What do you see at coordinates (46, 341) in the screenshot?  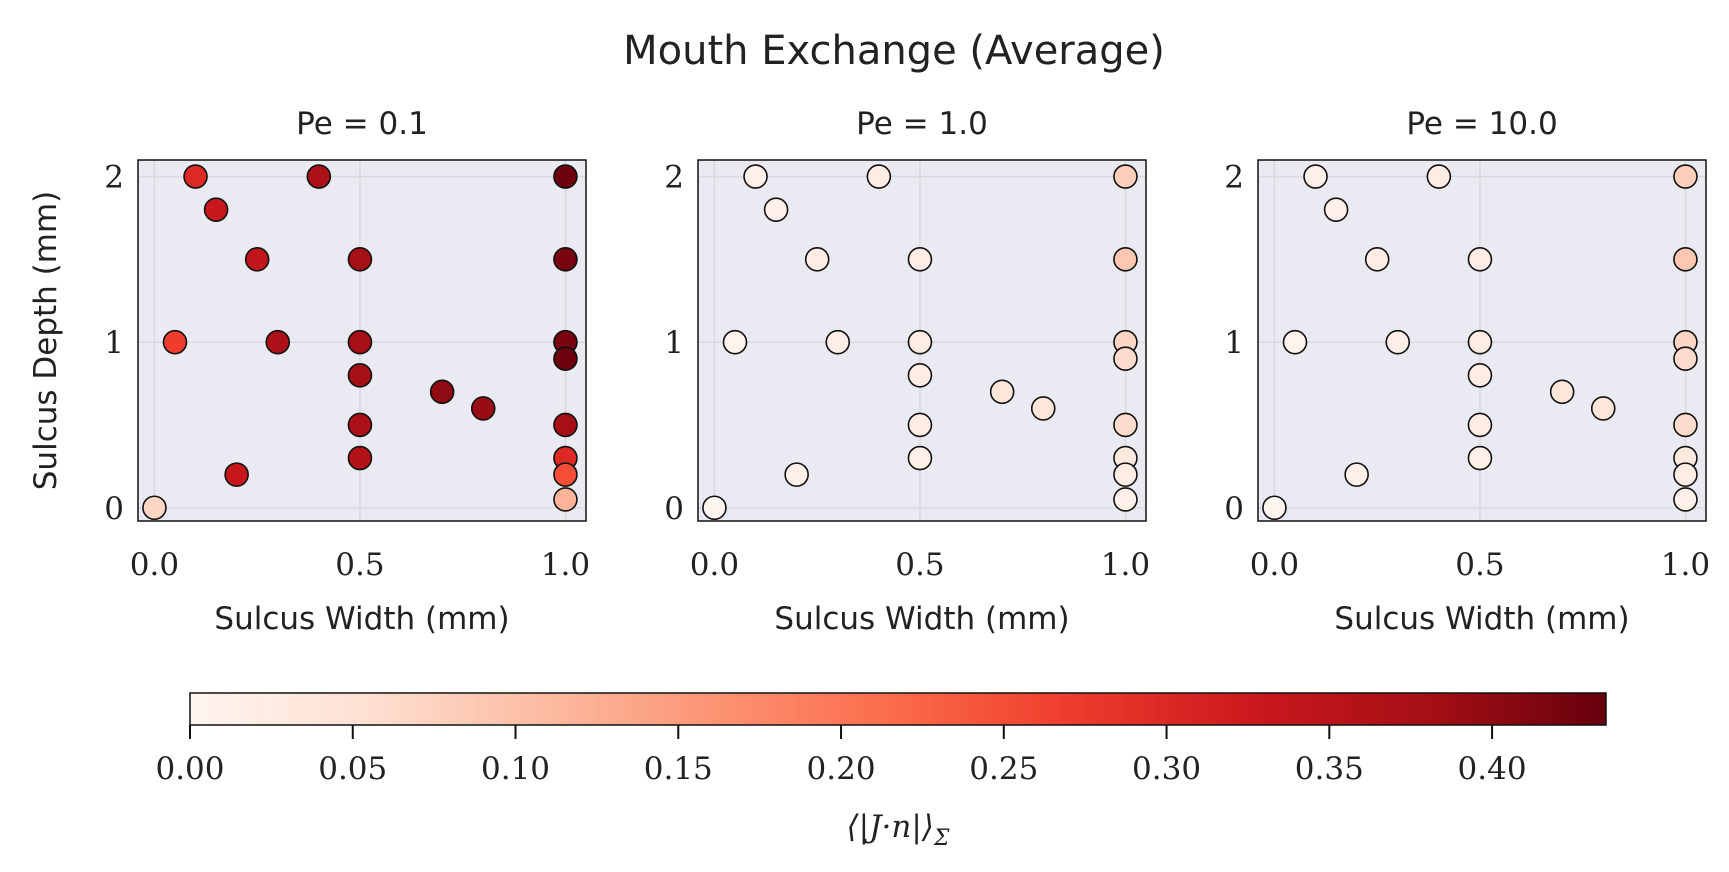 I see `y-axis-label: Sulcus Depth (mm)` at bounding box center [46, 341].